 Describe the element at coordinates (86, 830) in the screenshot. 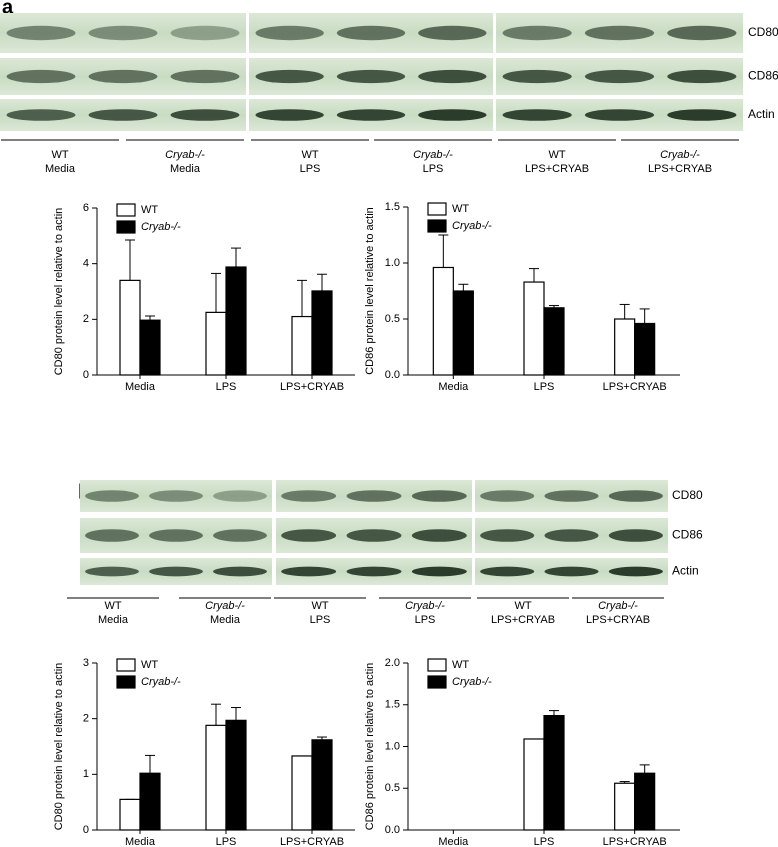

I see `y-tick-label: 0` at that location.